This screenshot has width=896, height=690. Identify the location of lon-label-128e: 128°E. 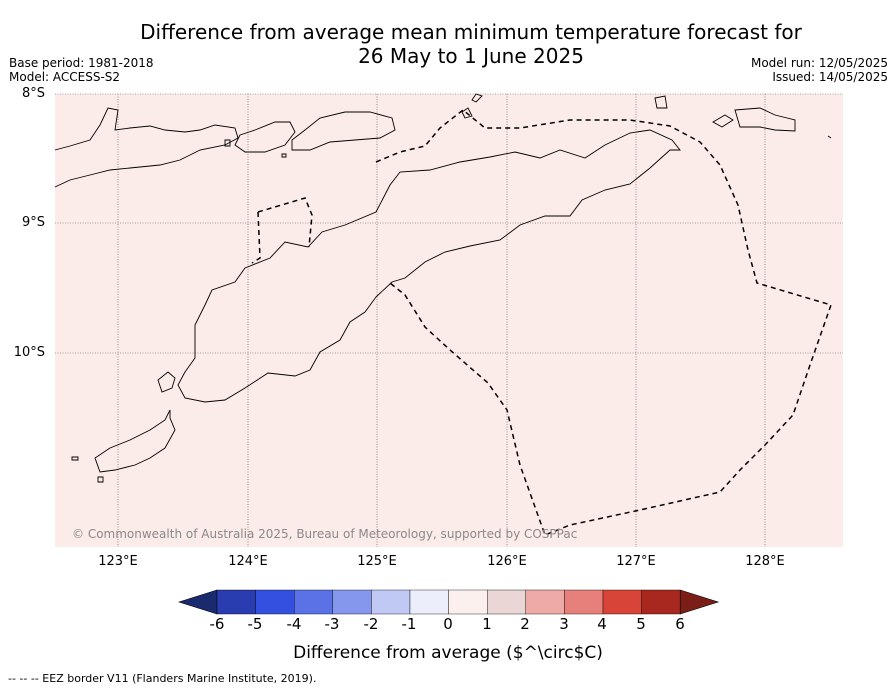
(765, 561).